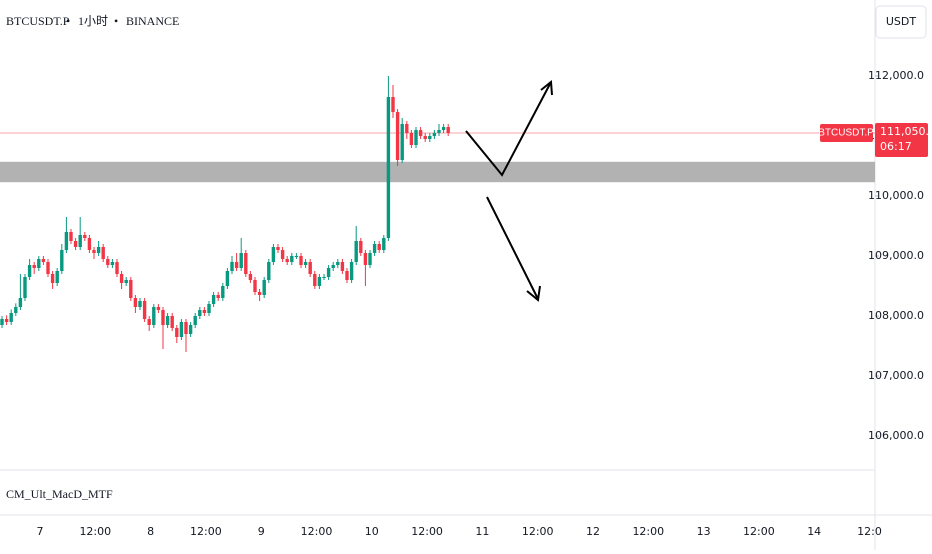 Image resolution: width=932 pixels, height=554 pixels. What do you see at coordinates (896, 75) in the screenshot?
I see `y-tick-label: 112,000.0` at bounding box center [896, 75].